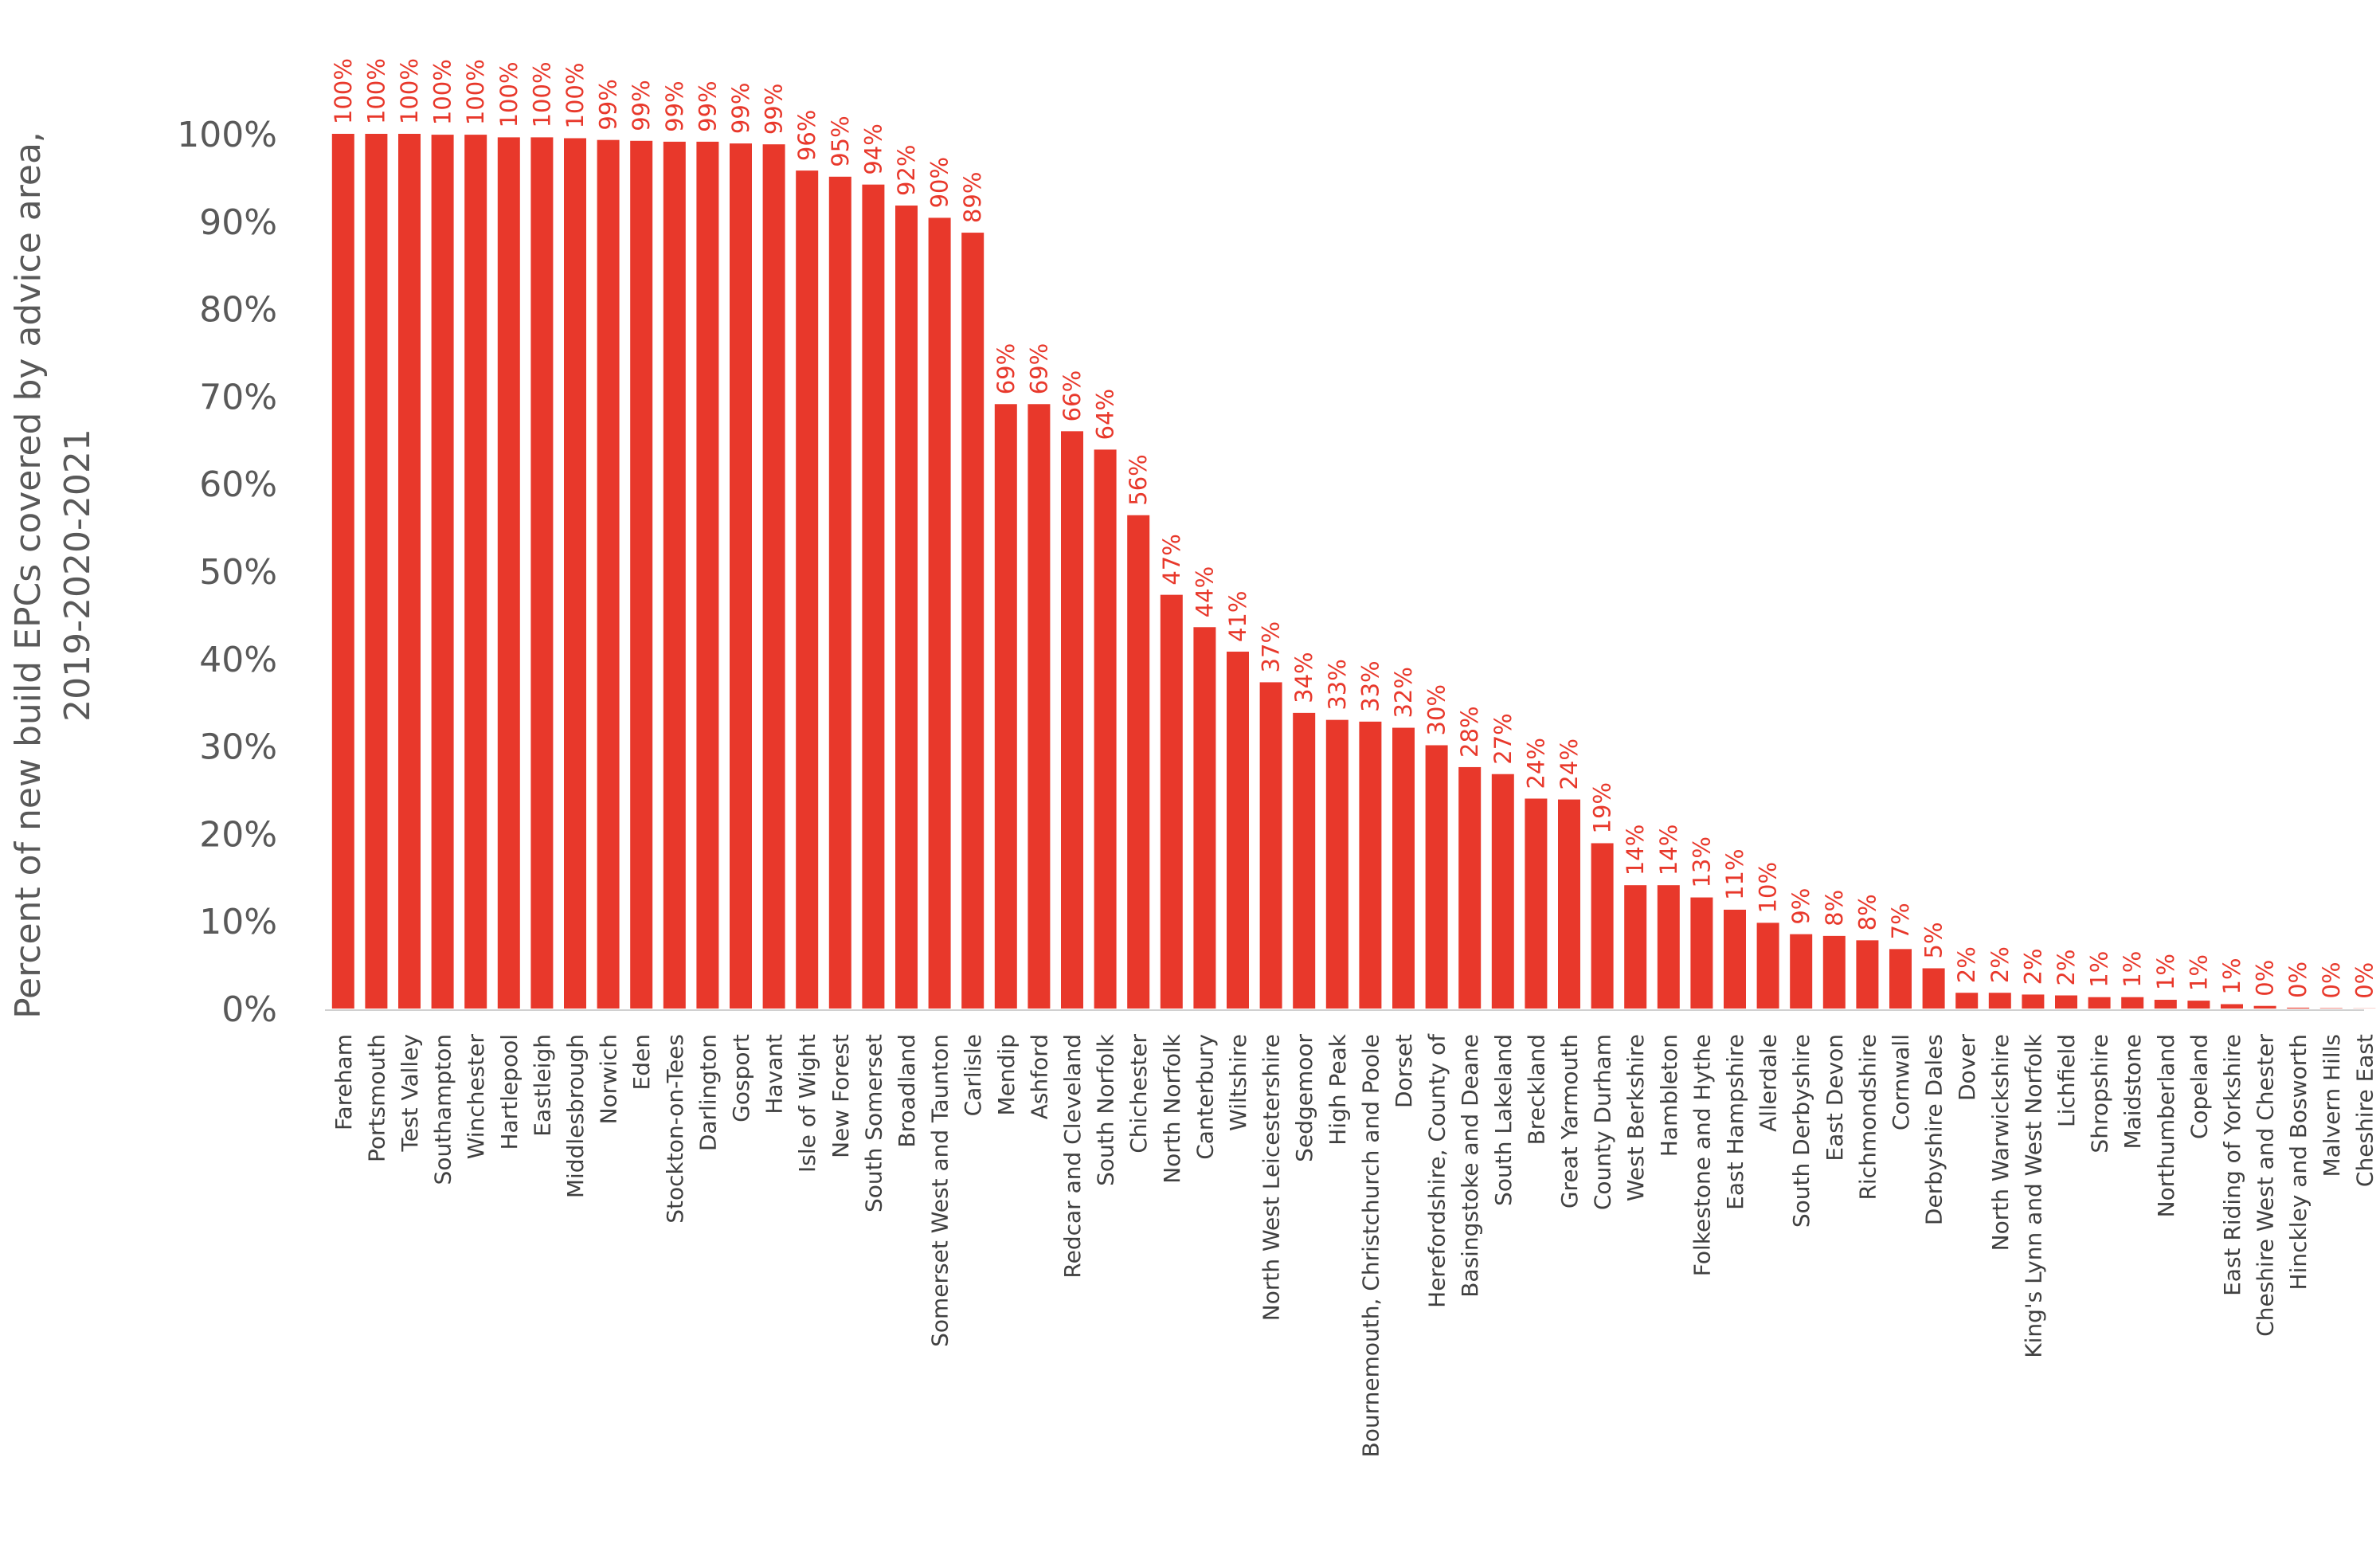  Describe the element at coordinates (2364, 1110) in the screenshot. I see `x-tick-label: Cheshire East` at that location.